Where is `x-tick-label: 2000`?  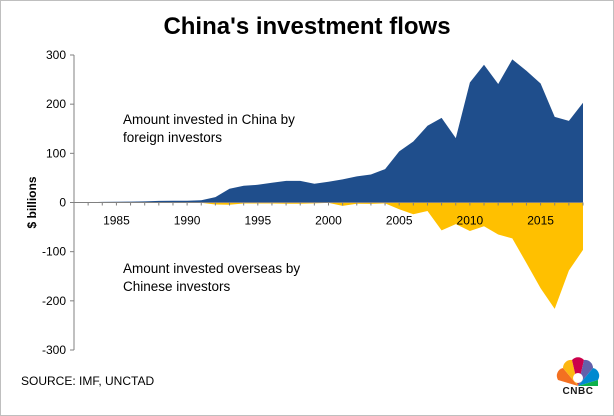 x-tick-label: 2000 is located at coordinates (328, 221).